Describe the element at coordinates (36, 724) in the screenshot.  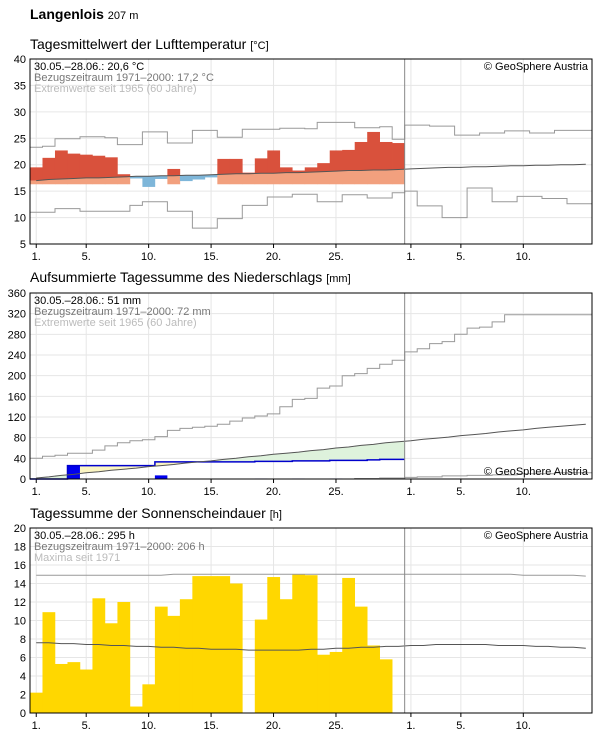
I see `sun-xtick-label: 1.` at that location.